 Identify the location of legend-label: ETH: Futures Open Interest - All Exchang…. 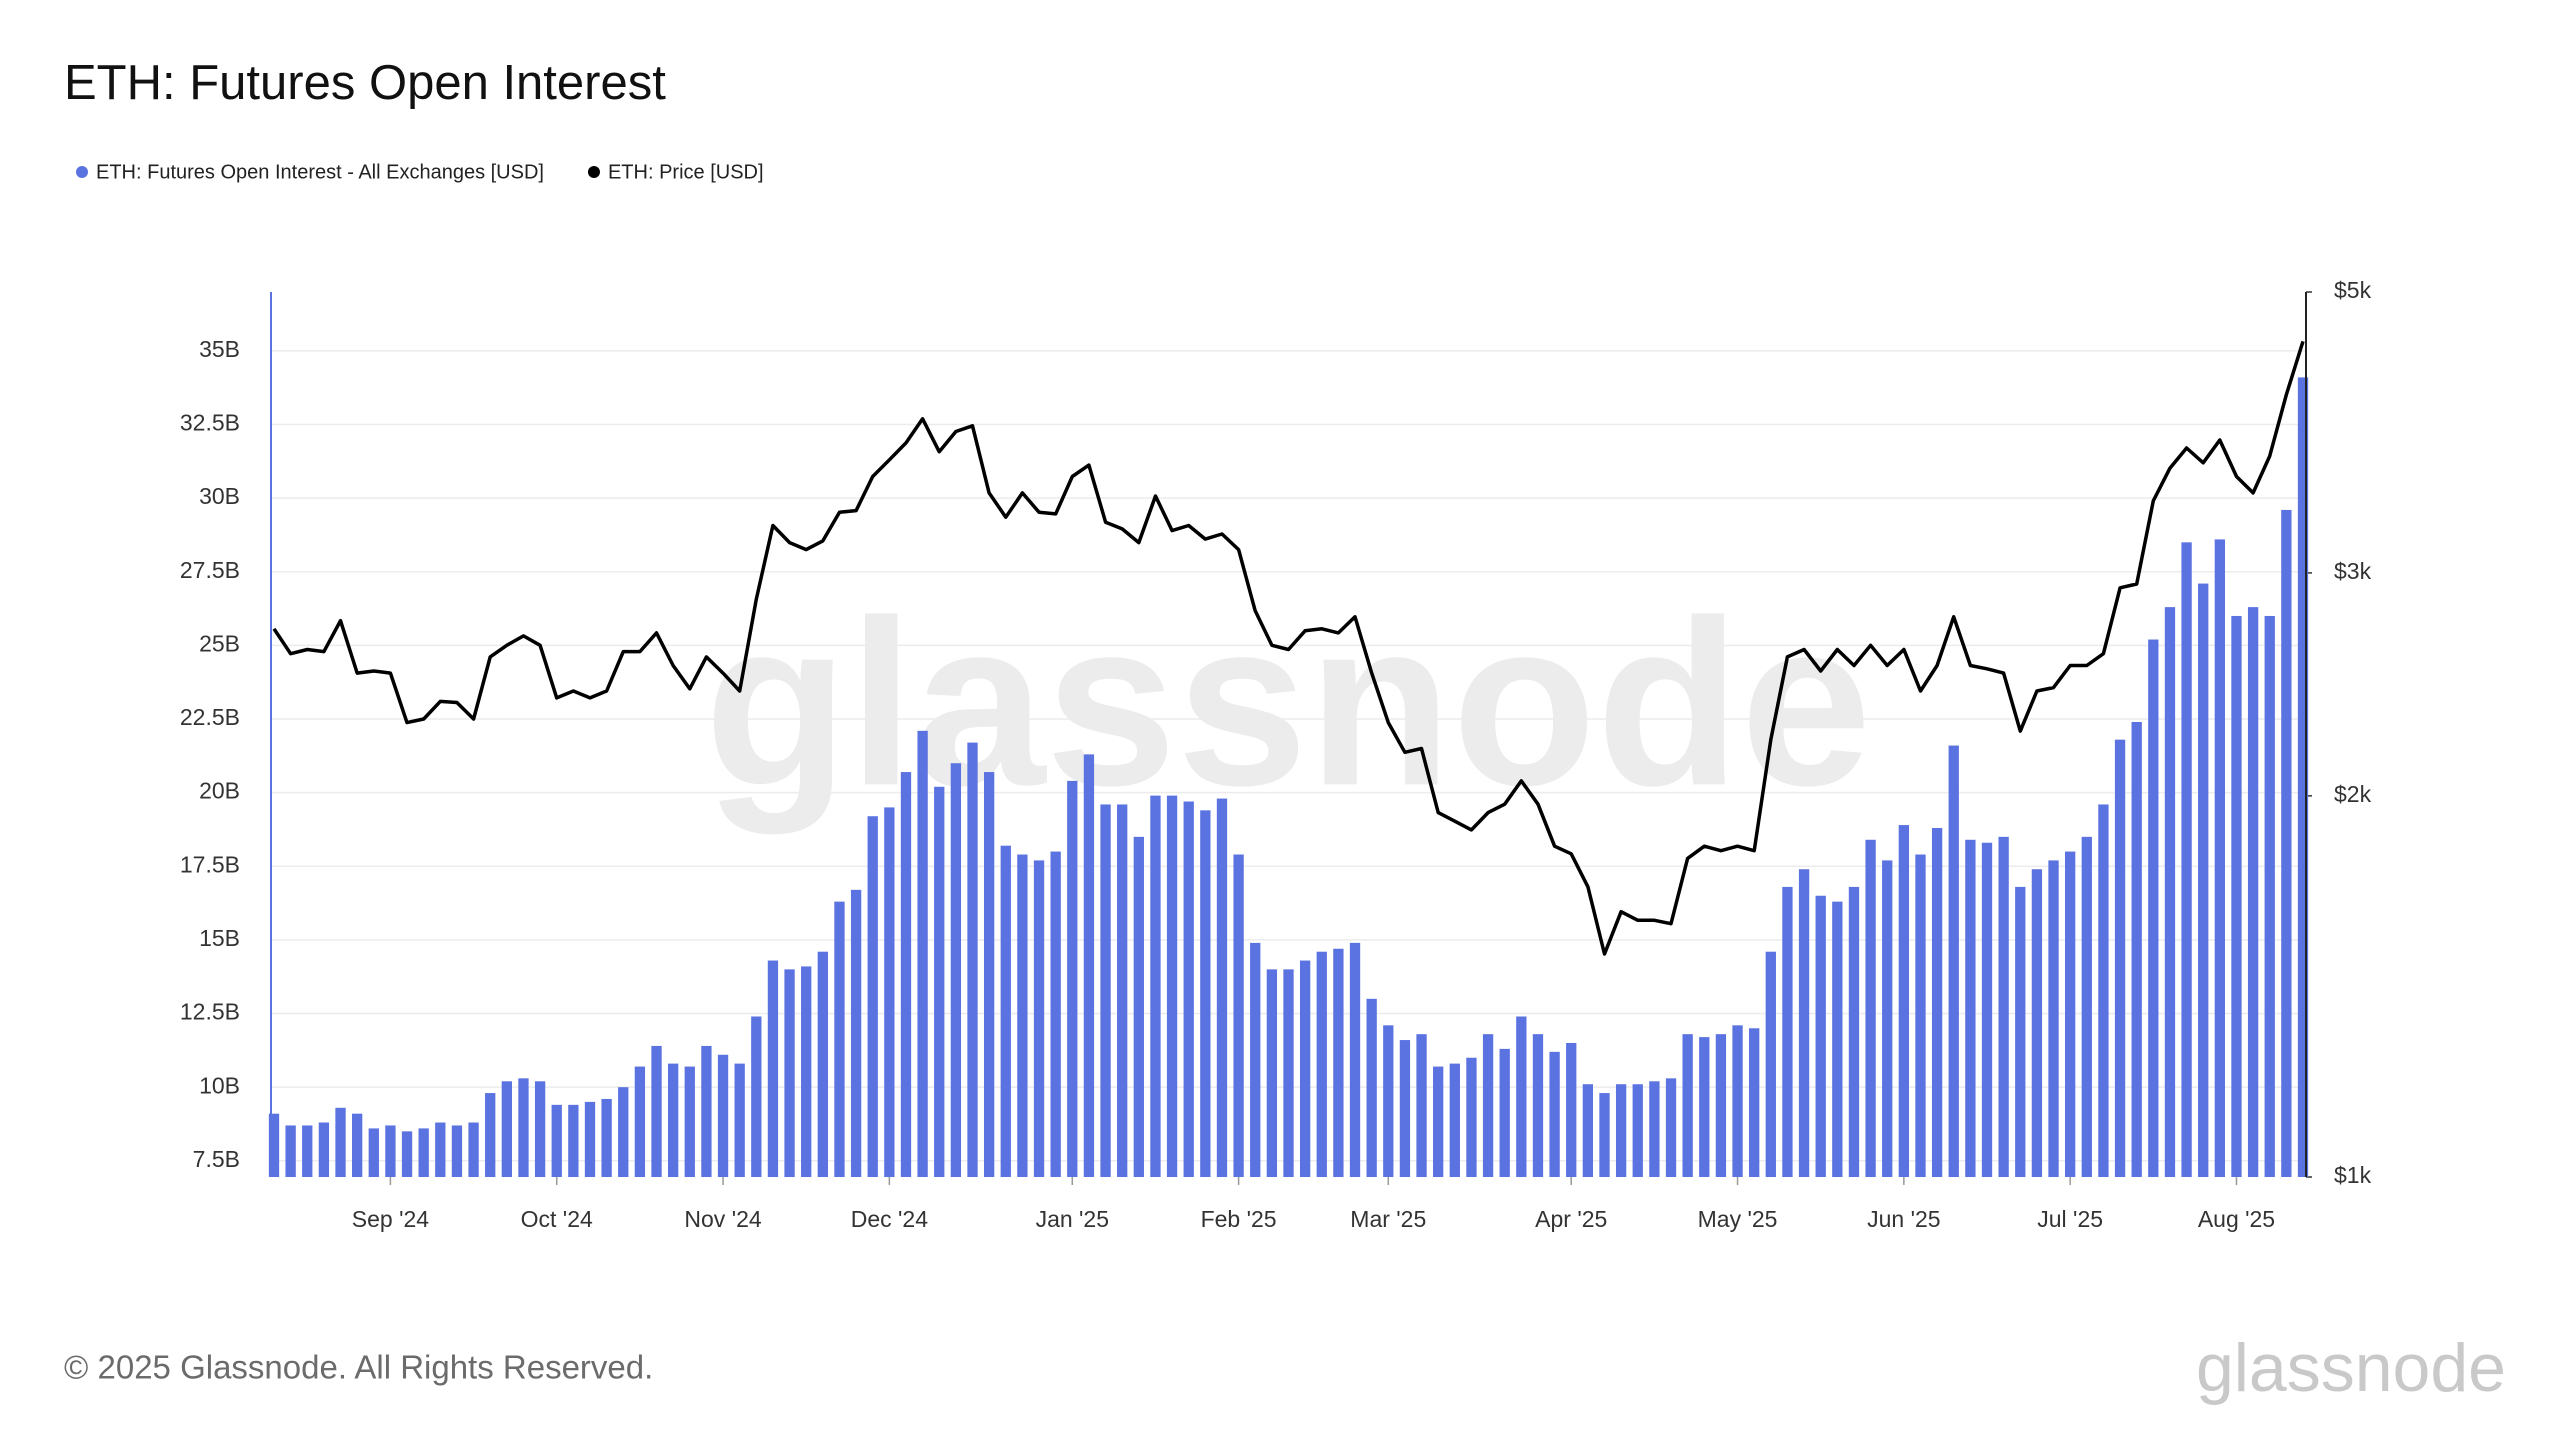
(320, 172).